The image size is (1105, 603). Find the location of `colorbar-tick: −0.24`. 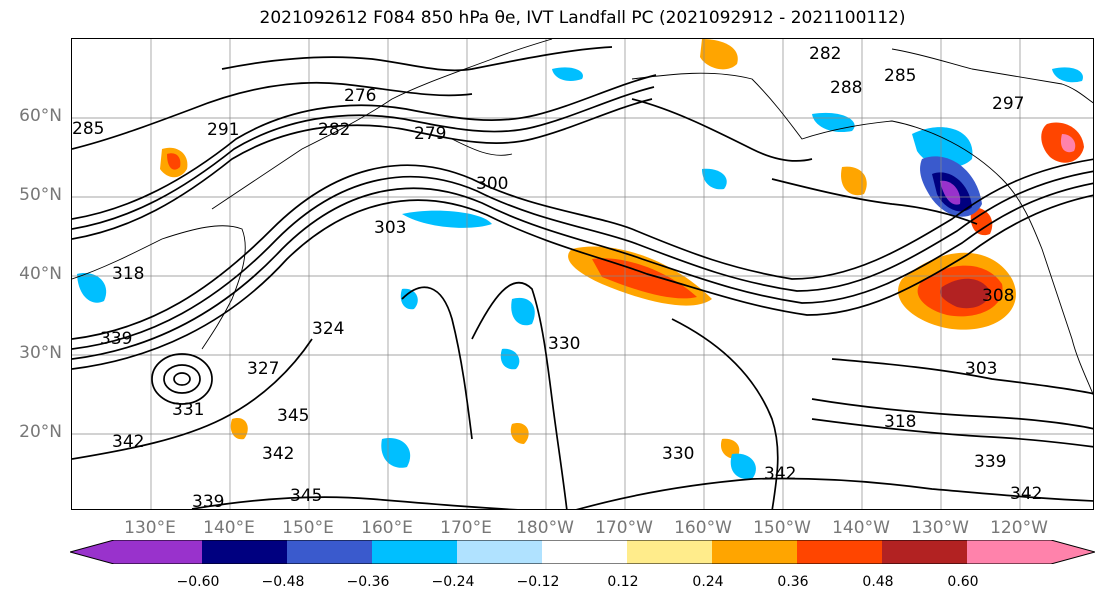

colorbar-tick: −0.24 is located at coordinates (453, 582).